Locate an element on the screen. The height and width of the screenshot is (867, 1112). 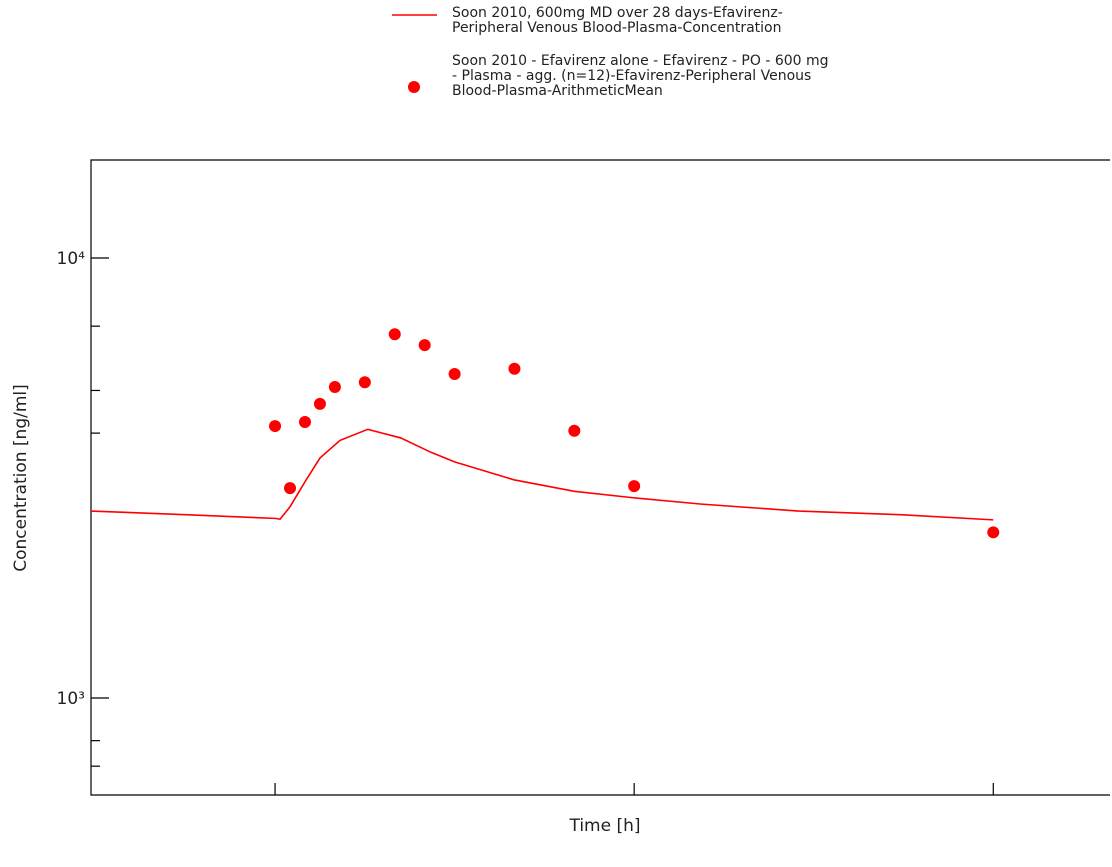
series-line is located at coordinates (542, 474).